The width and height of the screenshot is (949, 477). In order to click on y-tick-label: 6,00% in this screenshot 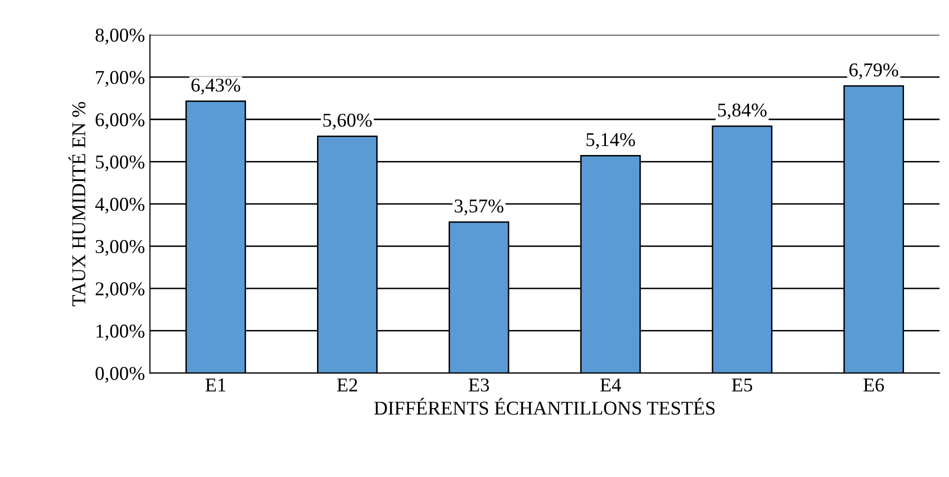, I will do `click(120, 121)`.